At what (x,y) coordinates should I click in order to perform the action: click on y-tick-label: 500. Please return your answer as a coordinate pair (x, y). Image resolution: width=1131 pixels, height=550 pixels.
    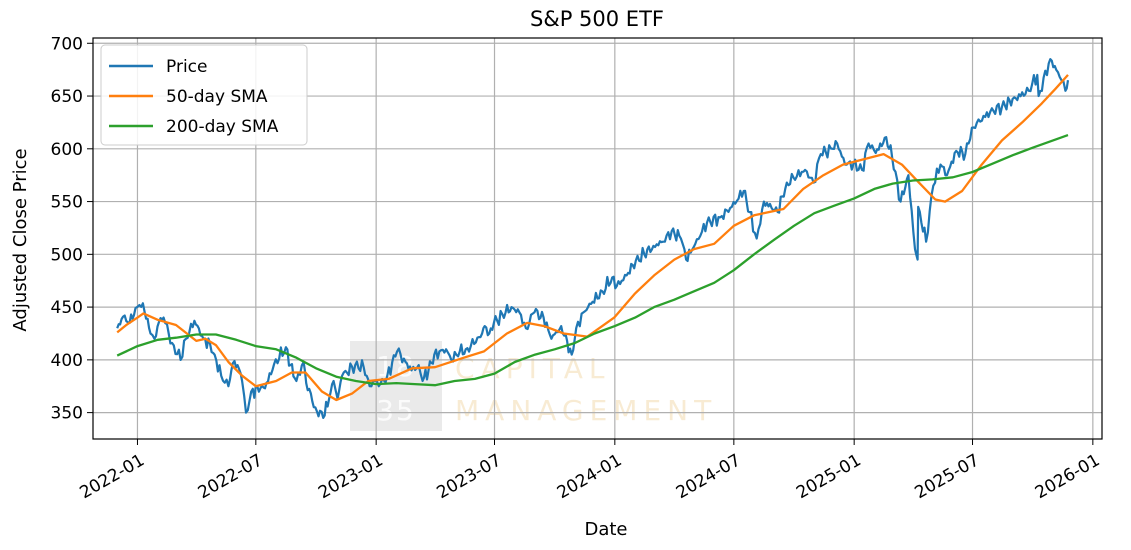
    Looking at the image, I should click on (67, 255).